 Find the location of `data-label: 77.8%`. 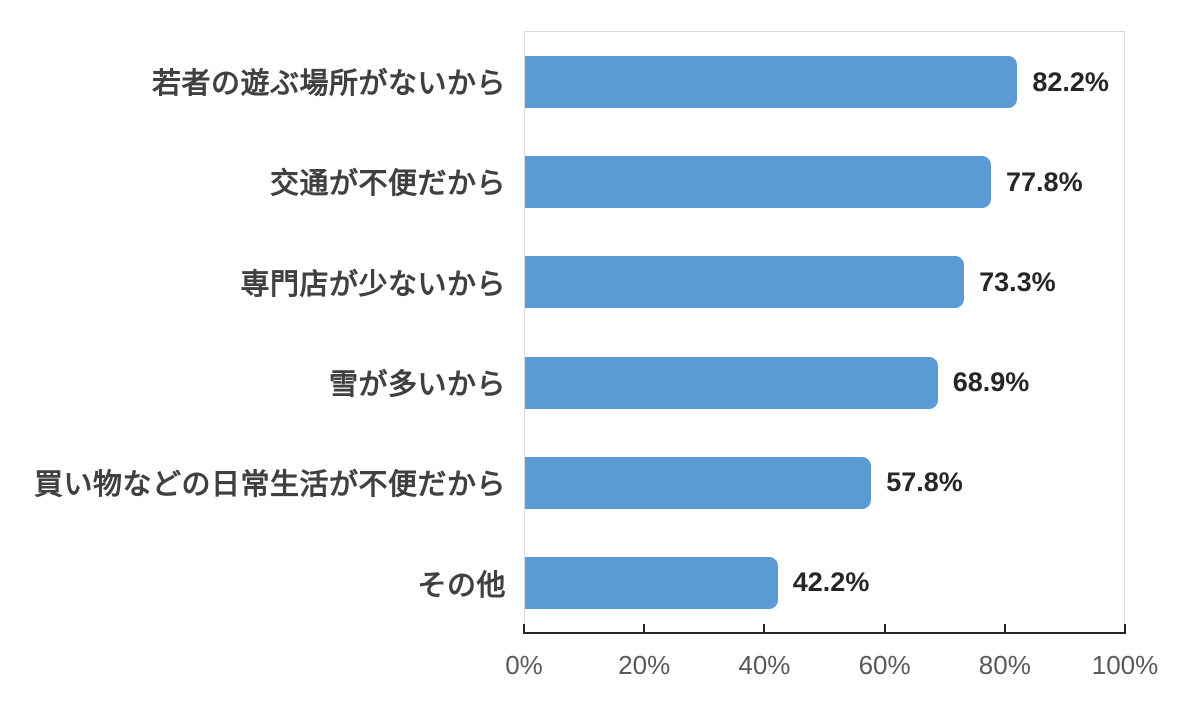

data-label: 77.8% is located at coordinates (1044, 181).